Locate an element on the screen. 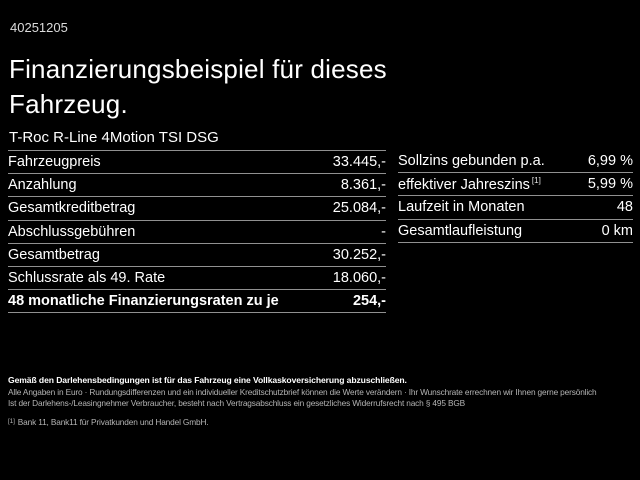  row-label: Gesamtbetrag is located at coordinates (54, 254).